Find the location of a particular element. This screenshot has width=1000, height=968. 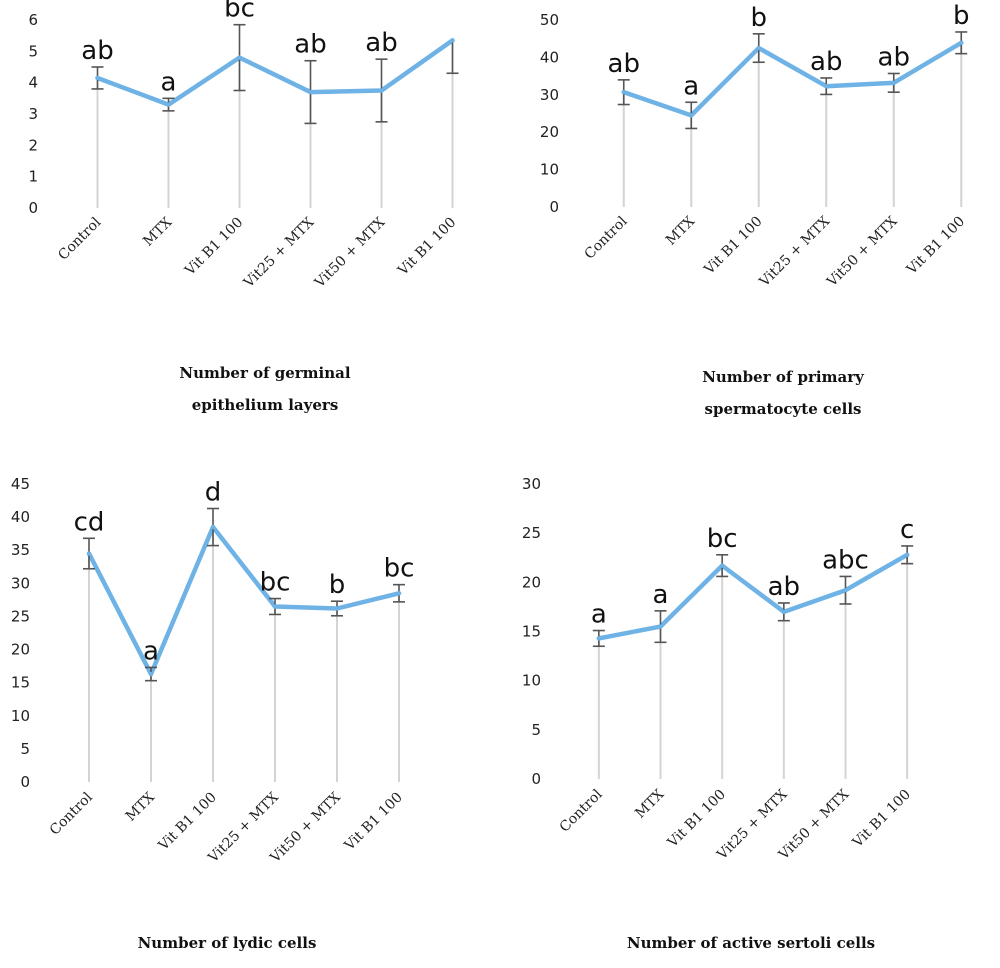

error-bar is located at coordinates (452, 57).